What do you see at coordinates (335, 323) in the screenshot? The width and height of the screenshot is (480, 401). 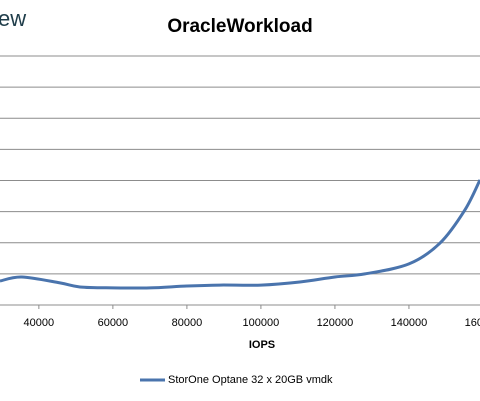 I see `x-tick-label: 120000` at bounding box center [335, 323].